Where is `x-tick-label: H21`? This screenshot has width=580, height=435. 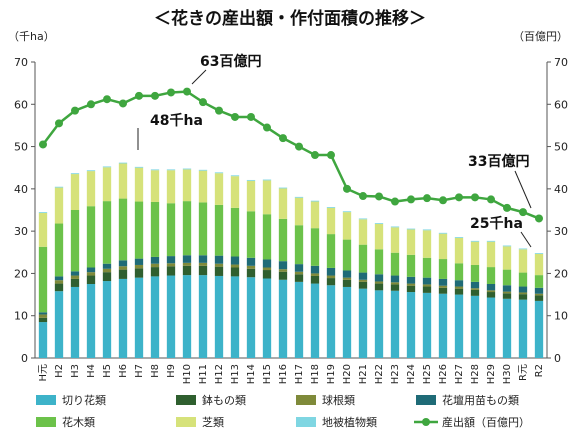 x-tick-label: H21 is located at coordinates (363, 374).